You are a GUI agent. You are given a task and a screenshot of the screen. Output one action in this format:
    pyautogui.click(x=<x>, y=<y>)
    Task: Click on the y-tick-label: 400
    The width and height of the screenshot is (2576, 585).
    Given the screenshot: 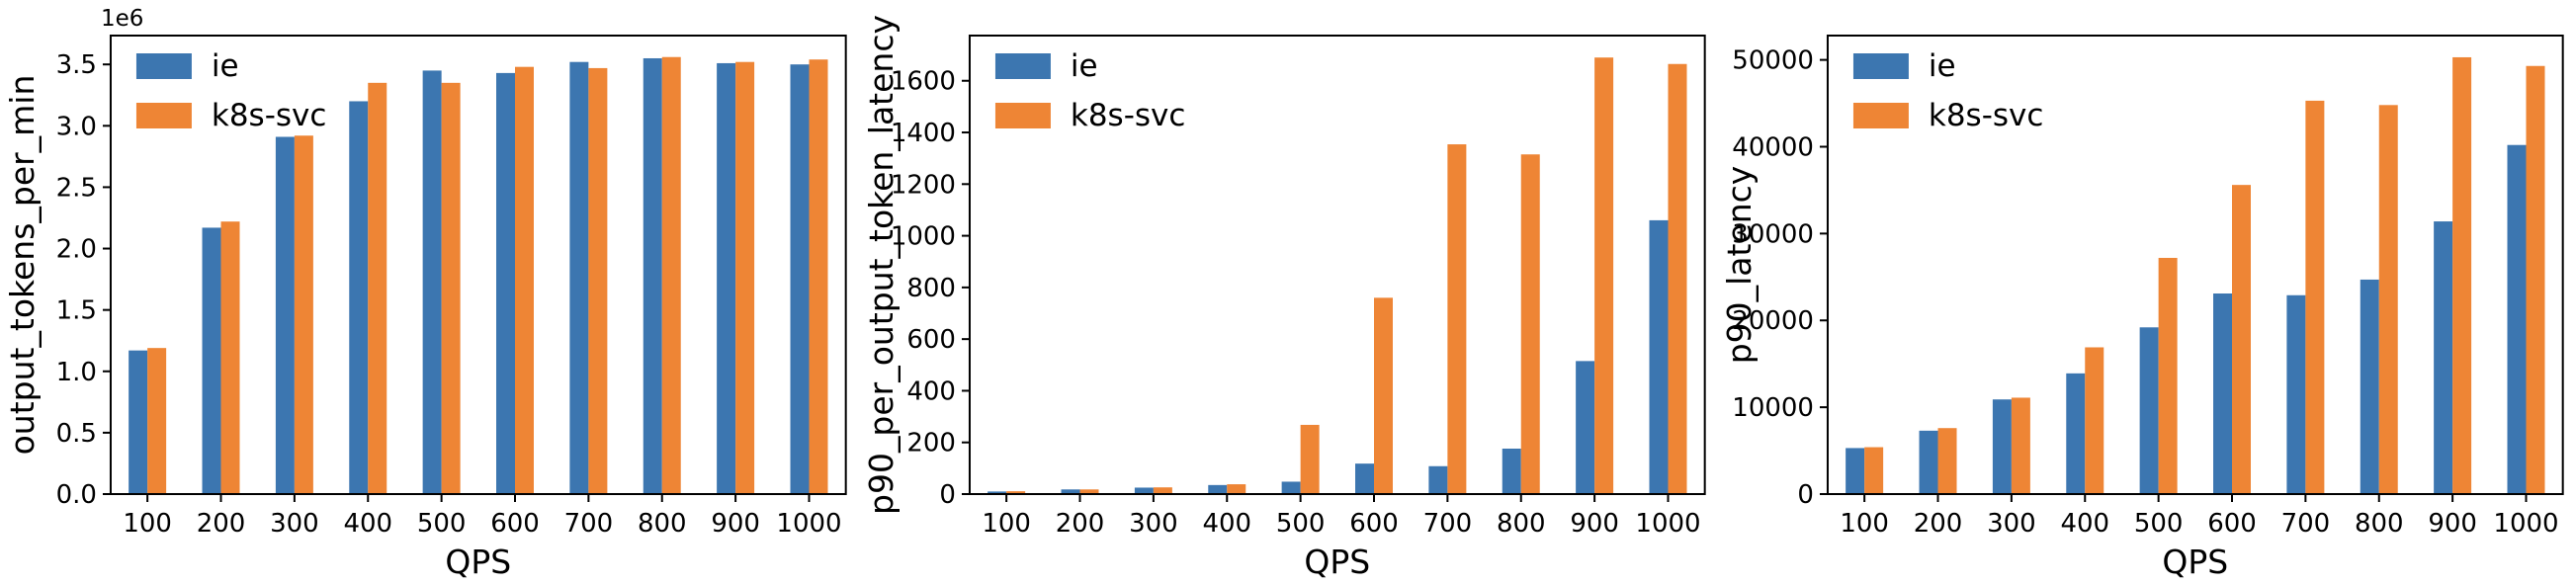 What is the action you would take?
    pyautogui.click(x=931, y=391)
    